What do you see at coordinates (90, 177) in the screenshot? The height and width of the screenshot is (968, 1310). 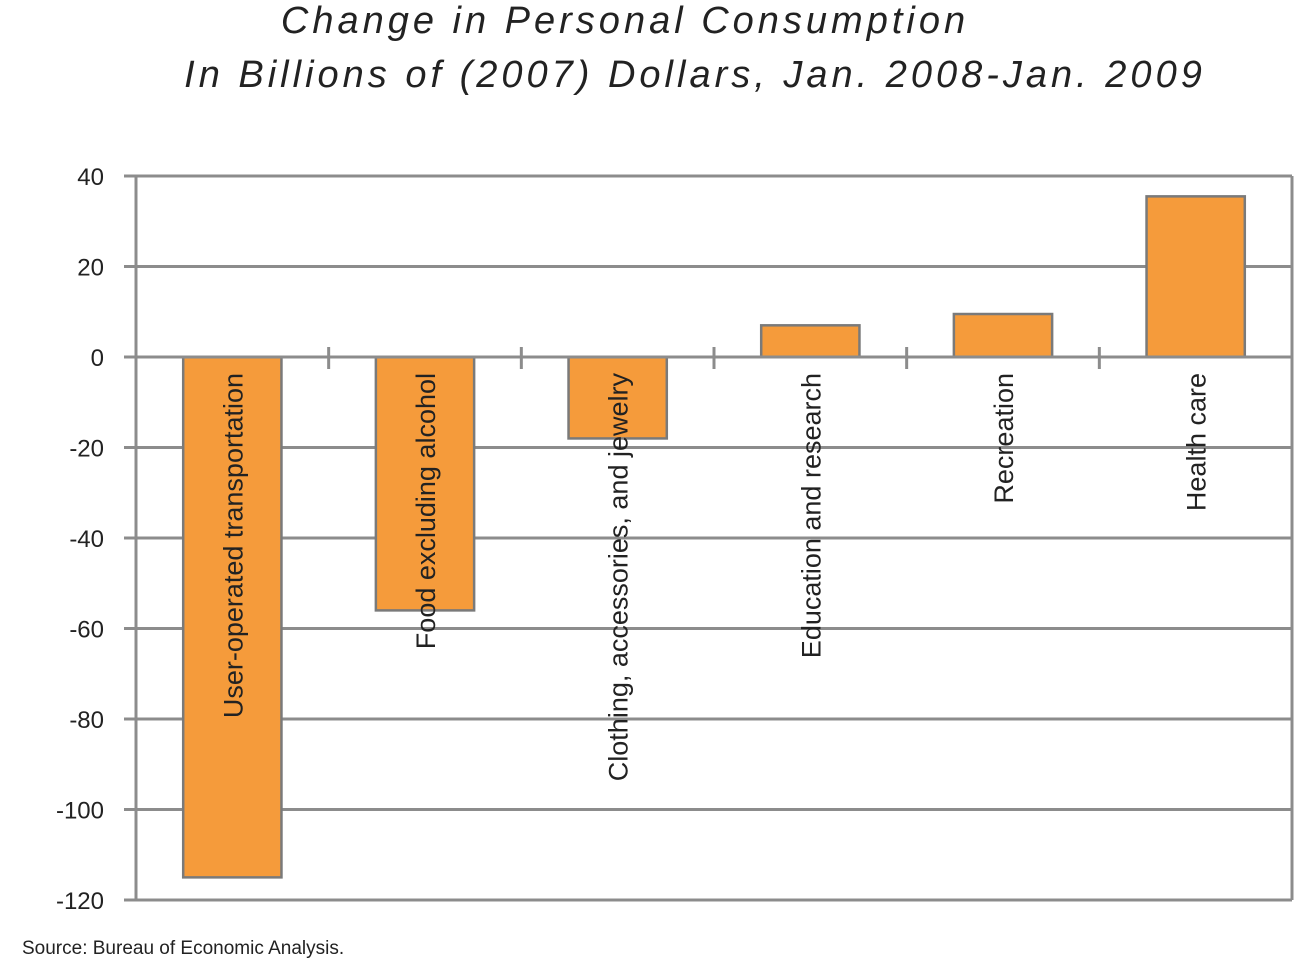 I see `y-tick-label: 40` at bounding box center [90, 177].